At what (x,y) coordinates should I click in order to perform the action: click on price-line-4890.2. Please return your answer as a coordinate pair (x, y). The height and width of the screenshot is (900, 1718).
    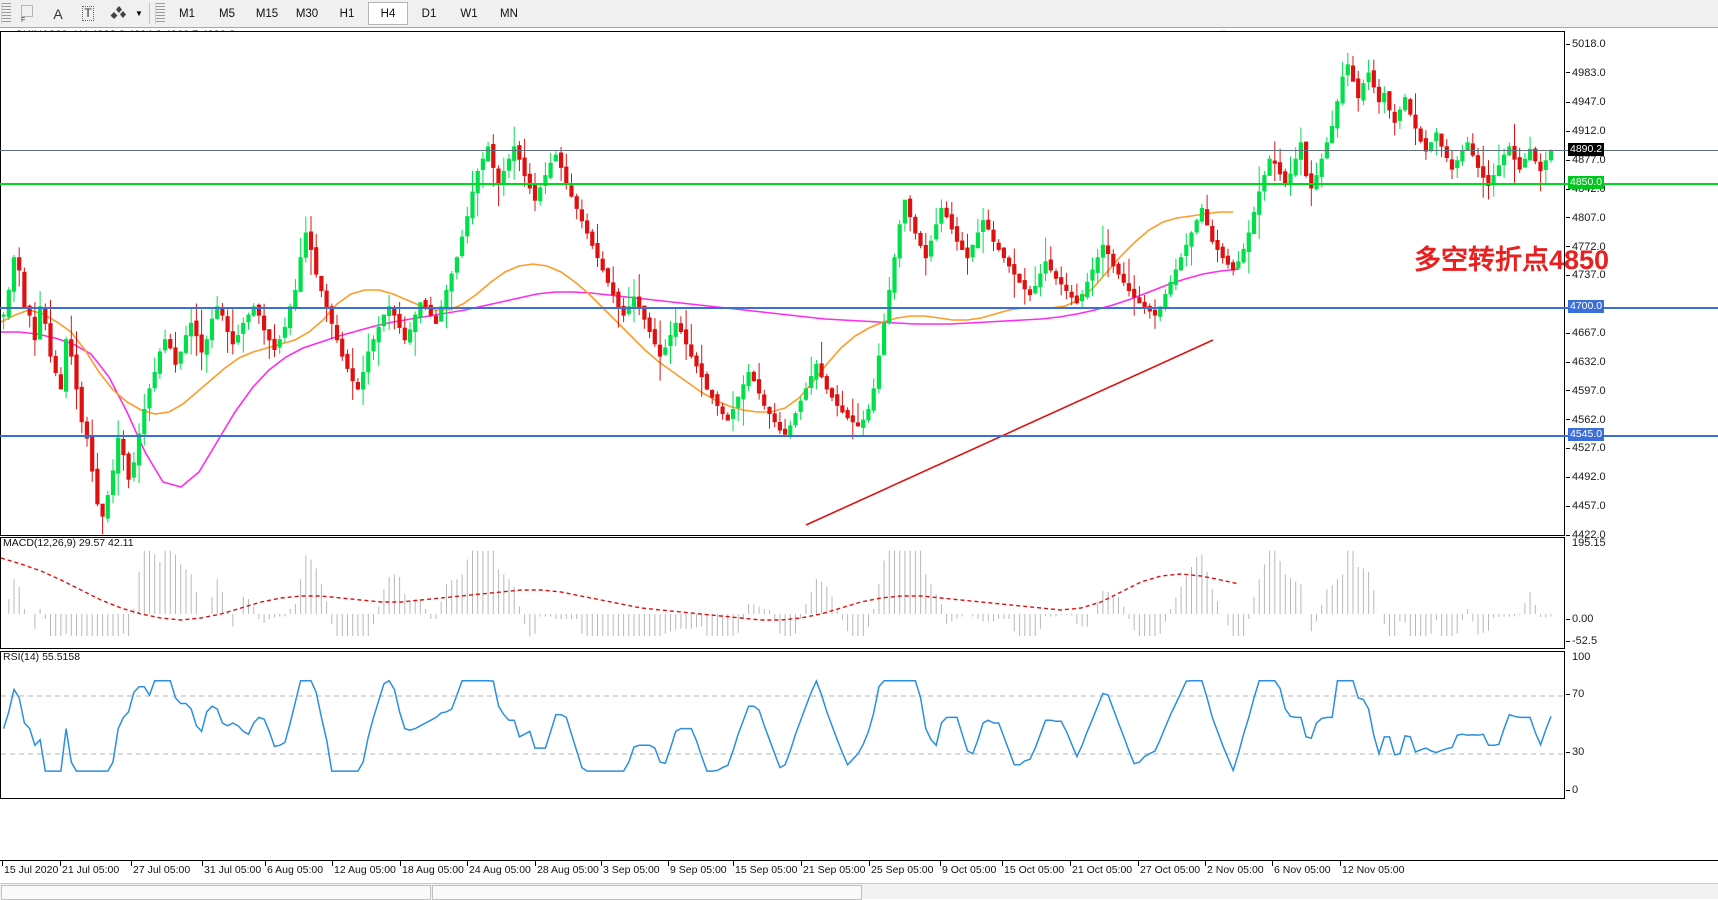
    Looking at the image, I should click on (859, 150).